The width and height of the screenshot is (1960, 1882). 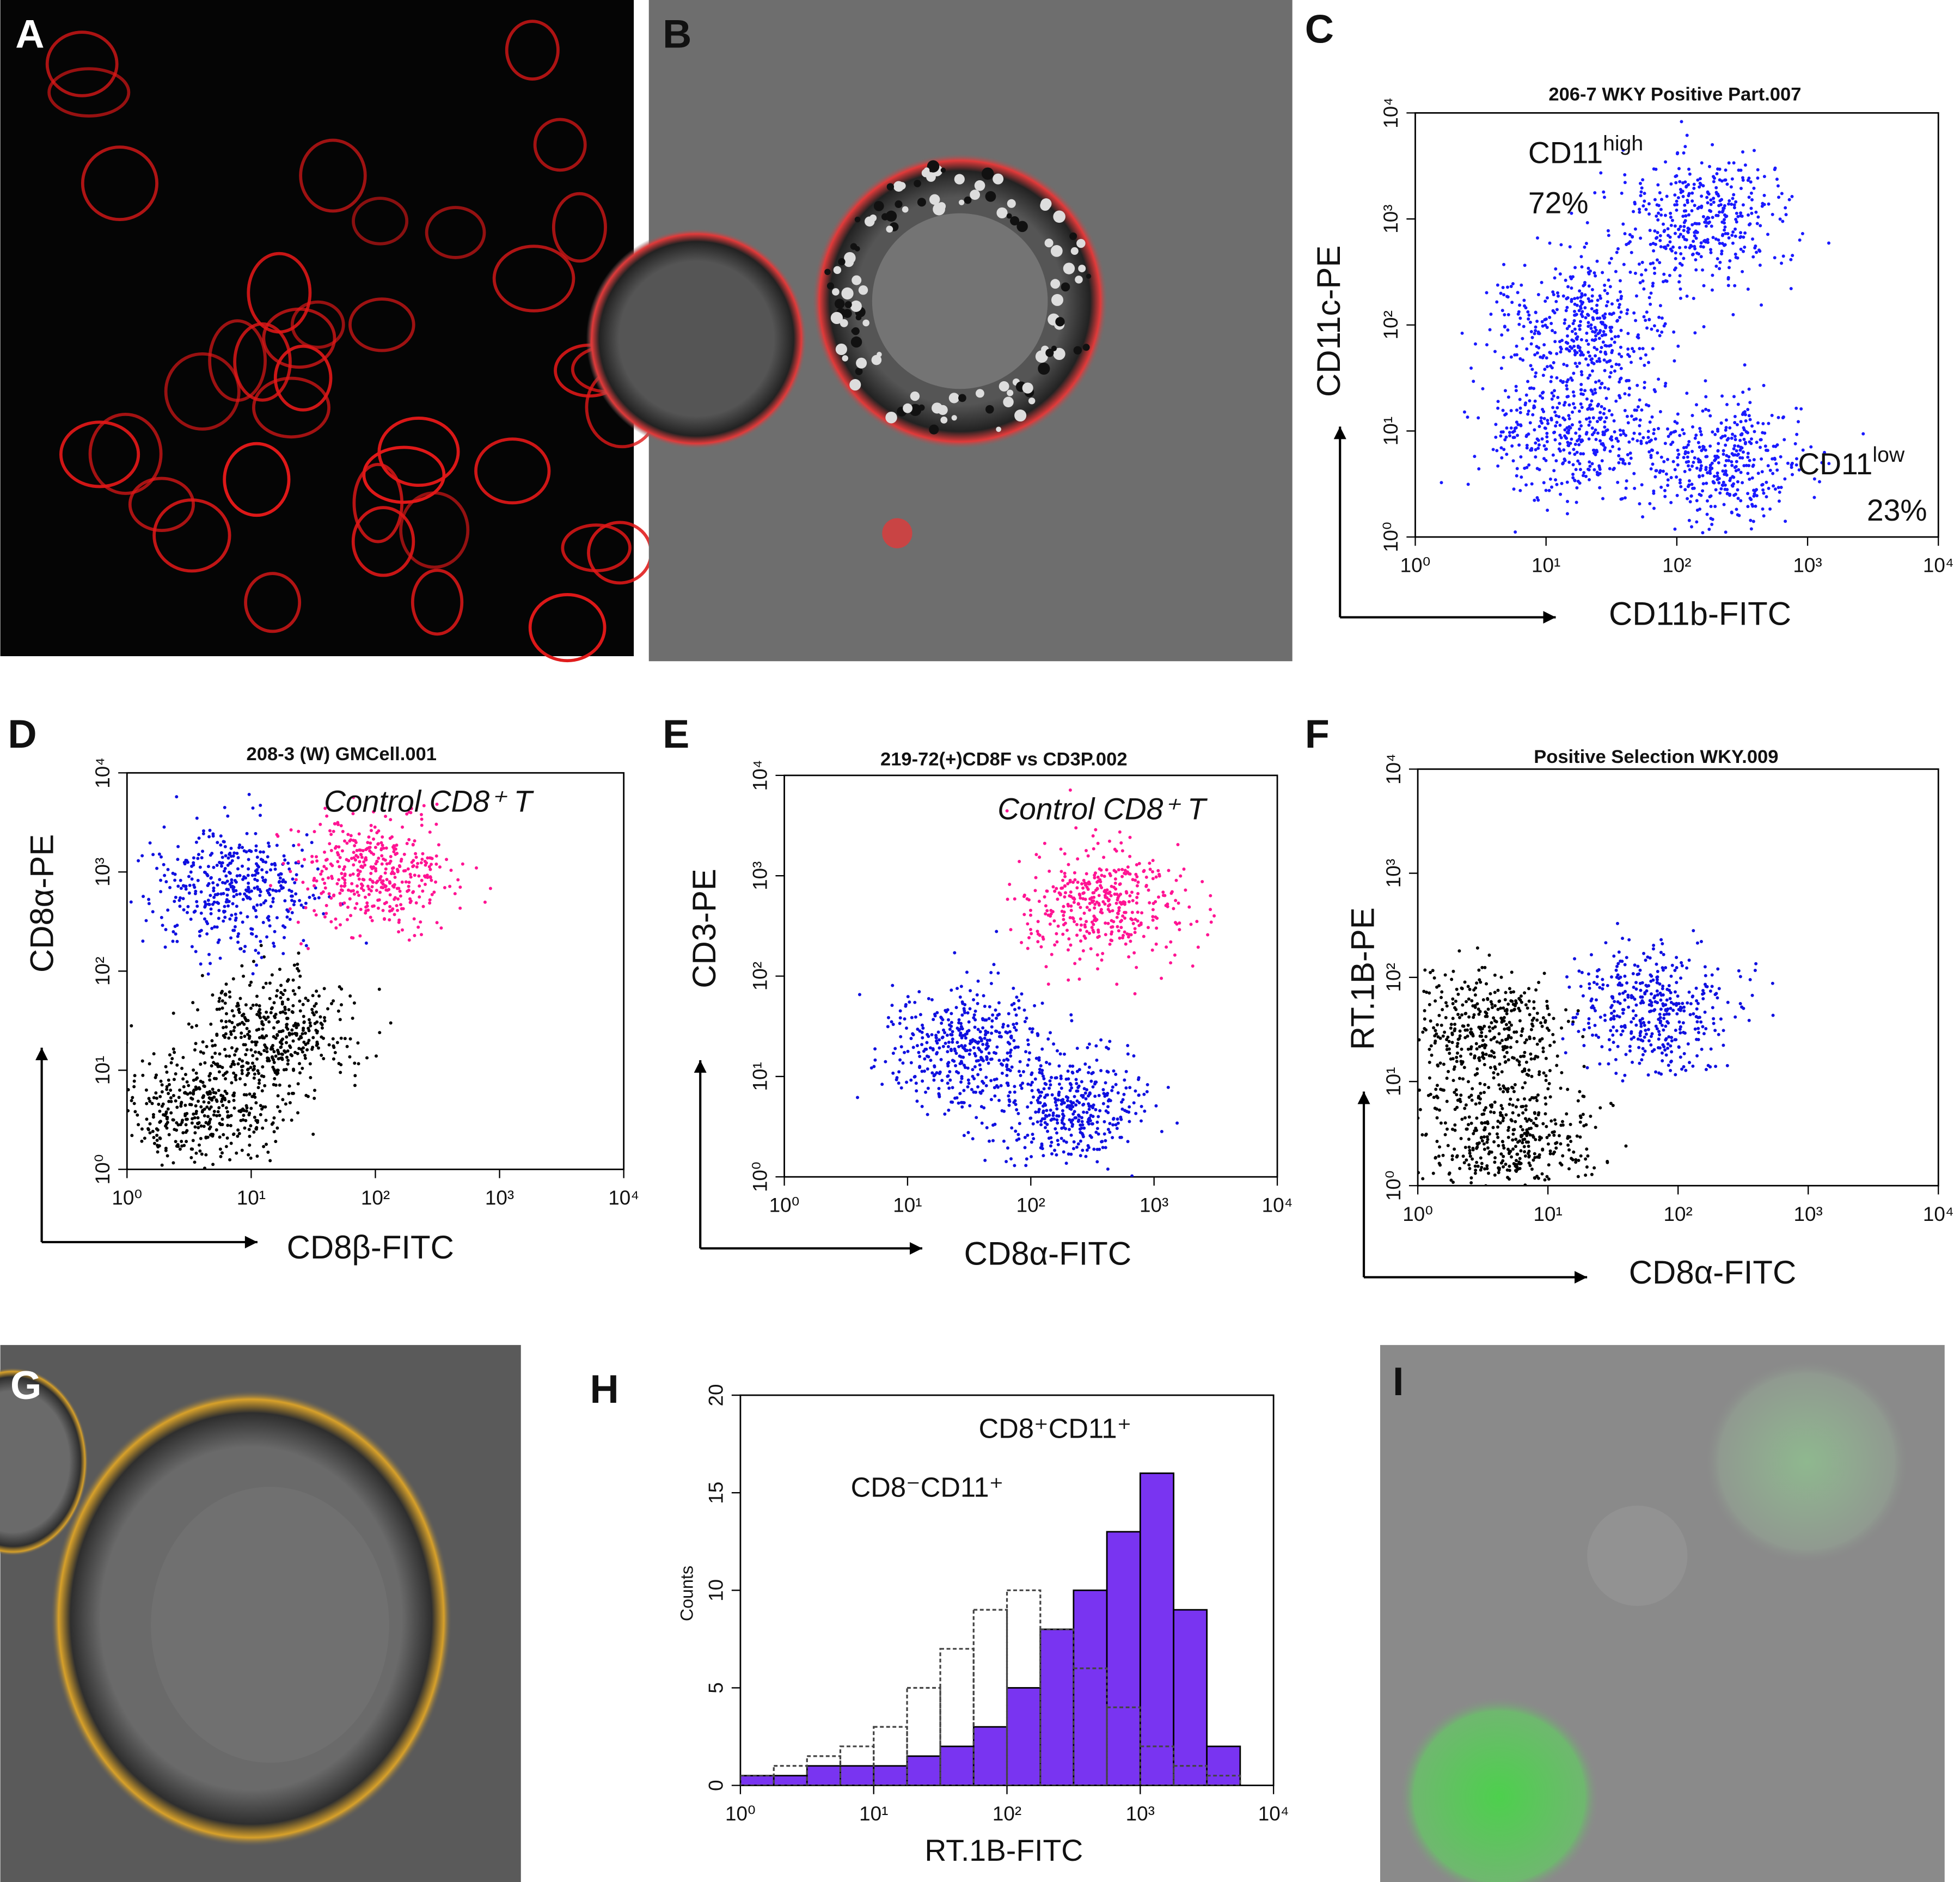 I want to click on y-axis-label: CD3-PE, so click(x=704, y=928).